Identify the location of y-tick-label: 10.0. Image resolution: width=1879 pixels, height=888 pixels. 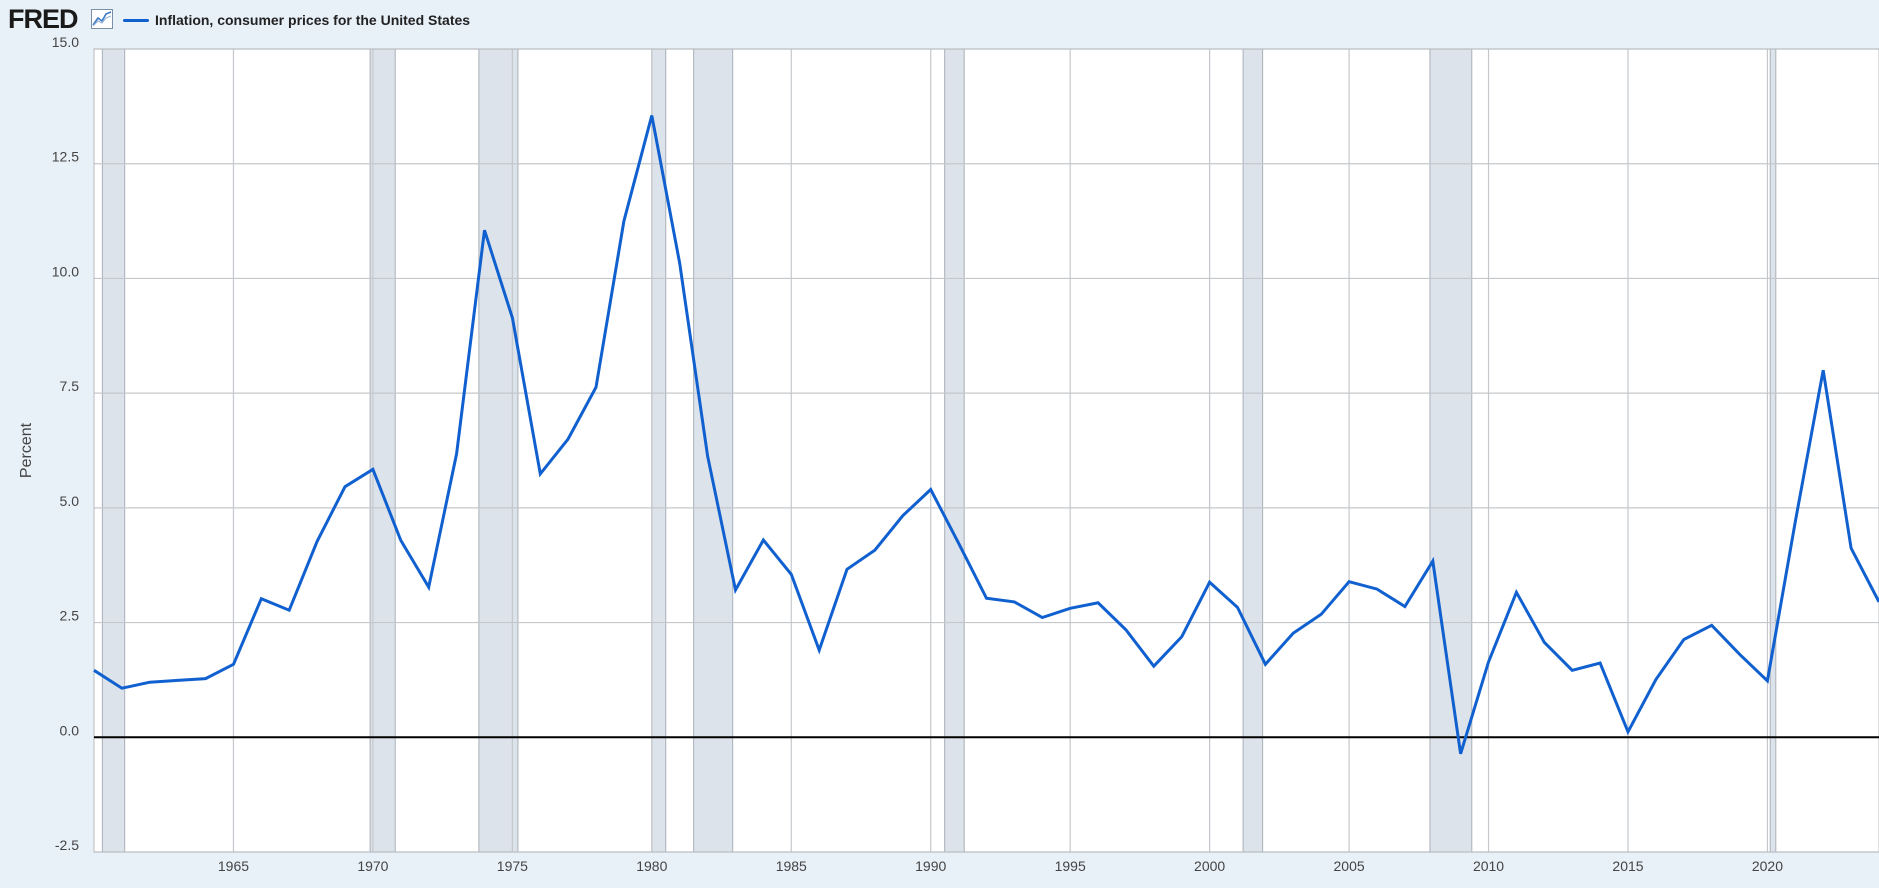
(65, 271).